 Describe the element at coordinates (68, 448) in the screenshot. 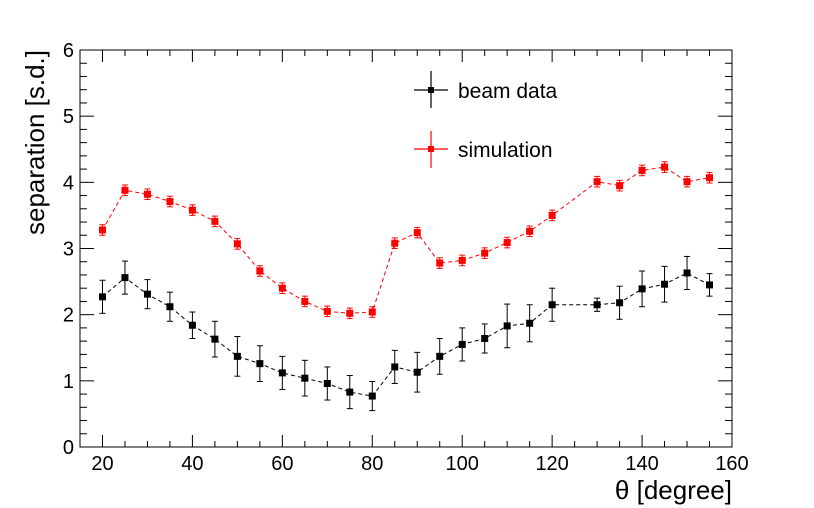

I see `y-tick-label: 0` at that location.